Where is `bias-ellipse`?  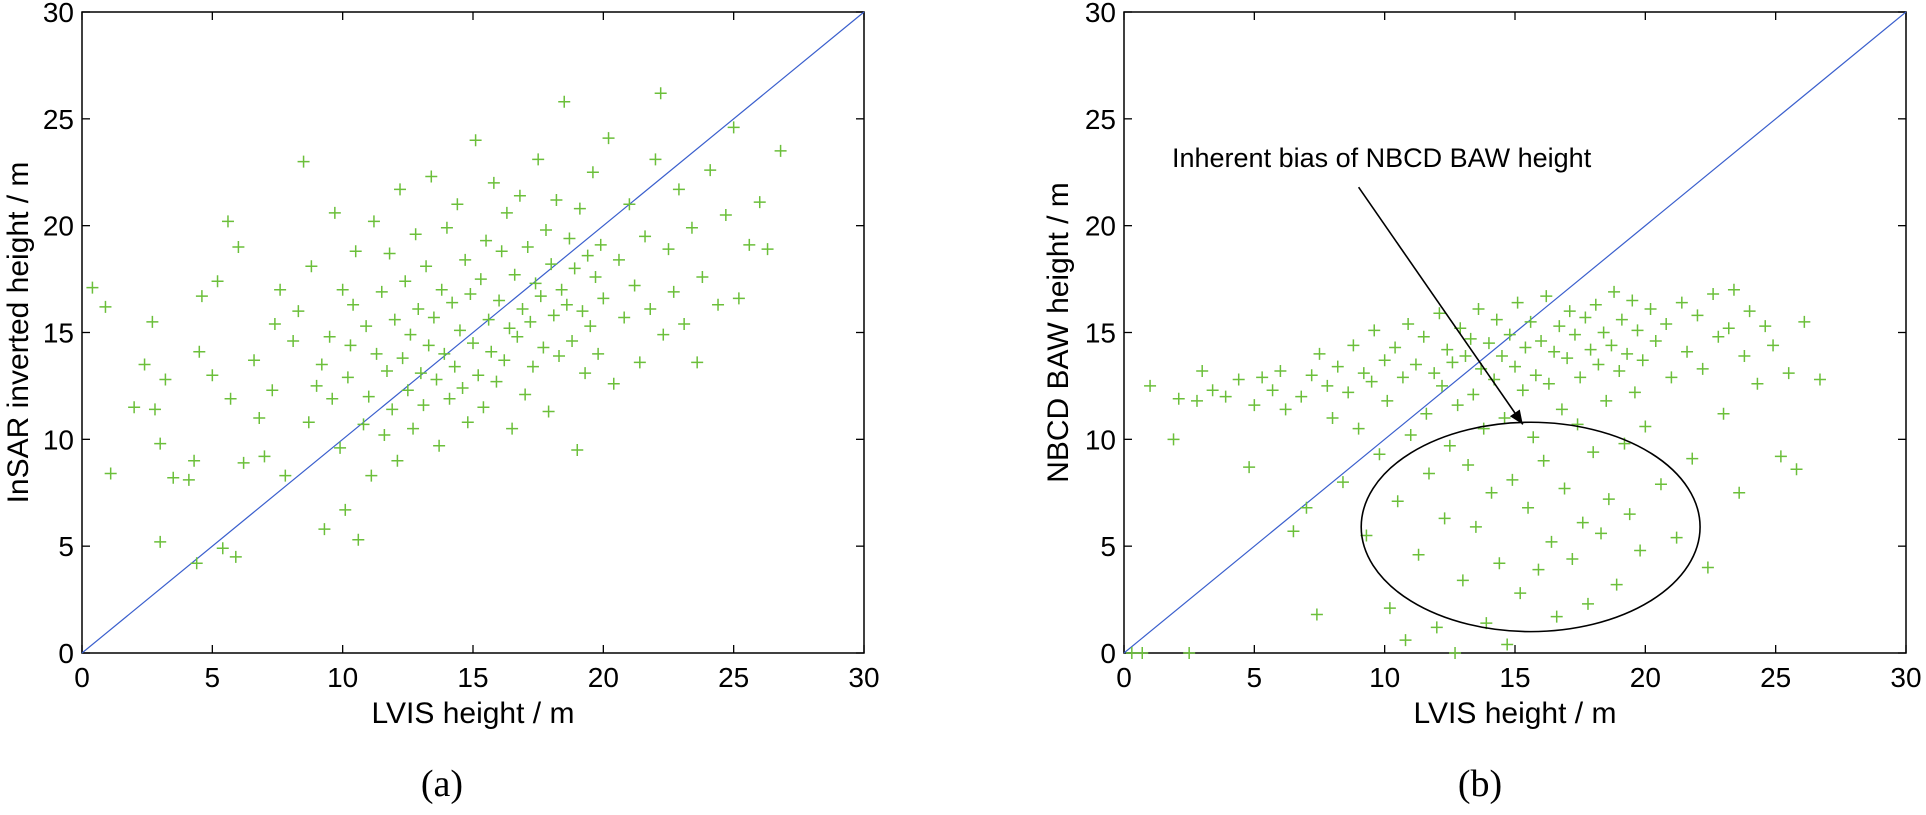
bias-ellipse is located at coordinates (1530, 527).